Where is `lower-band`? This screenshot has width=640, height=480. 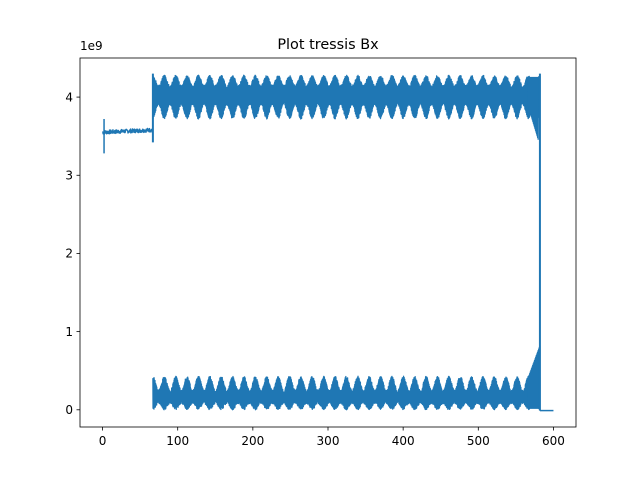
lower-band is located at coordinates (346, 393).